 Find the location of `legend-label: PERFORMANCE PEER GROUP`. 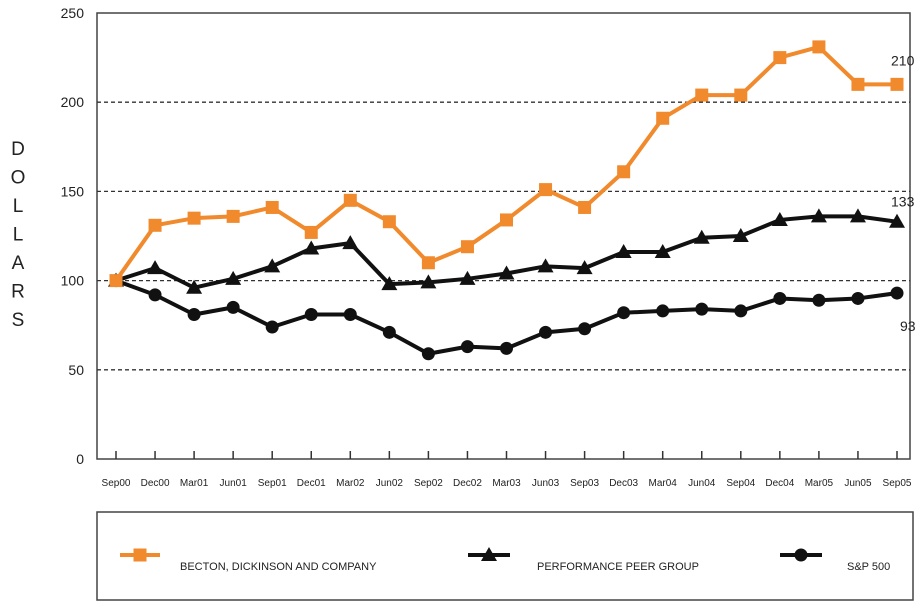

legend-label: PERFORMANCE PEER GROUP is located at coordinates (618, 567).